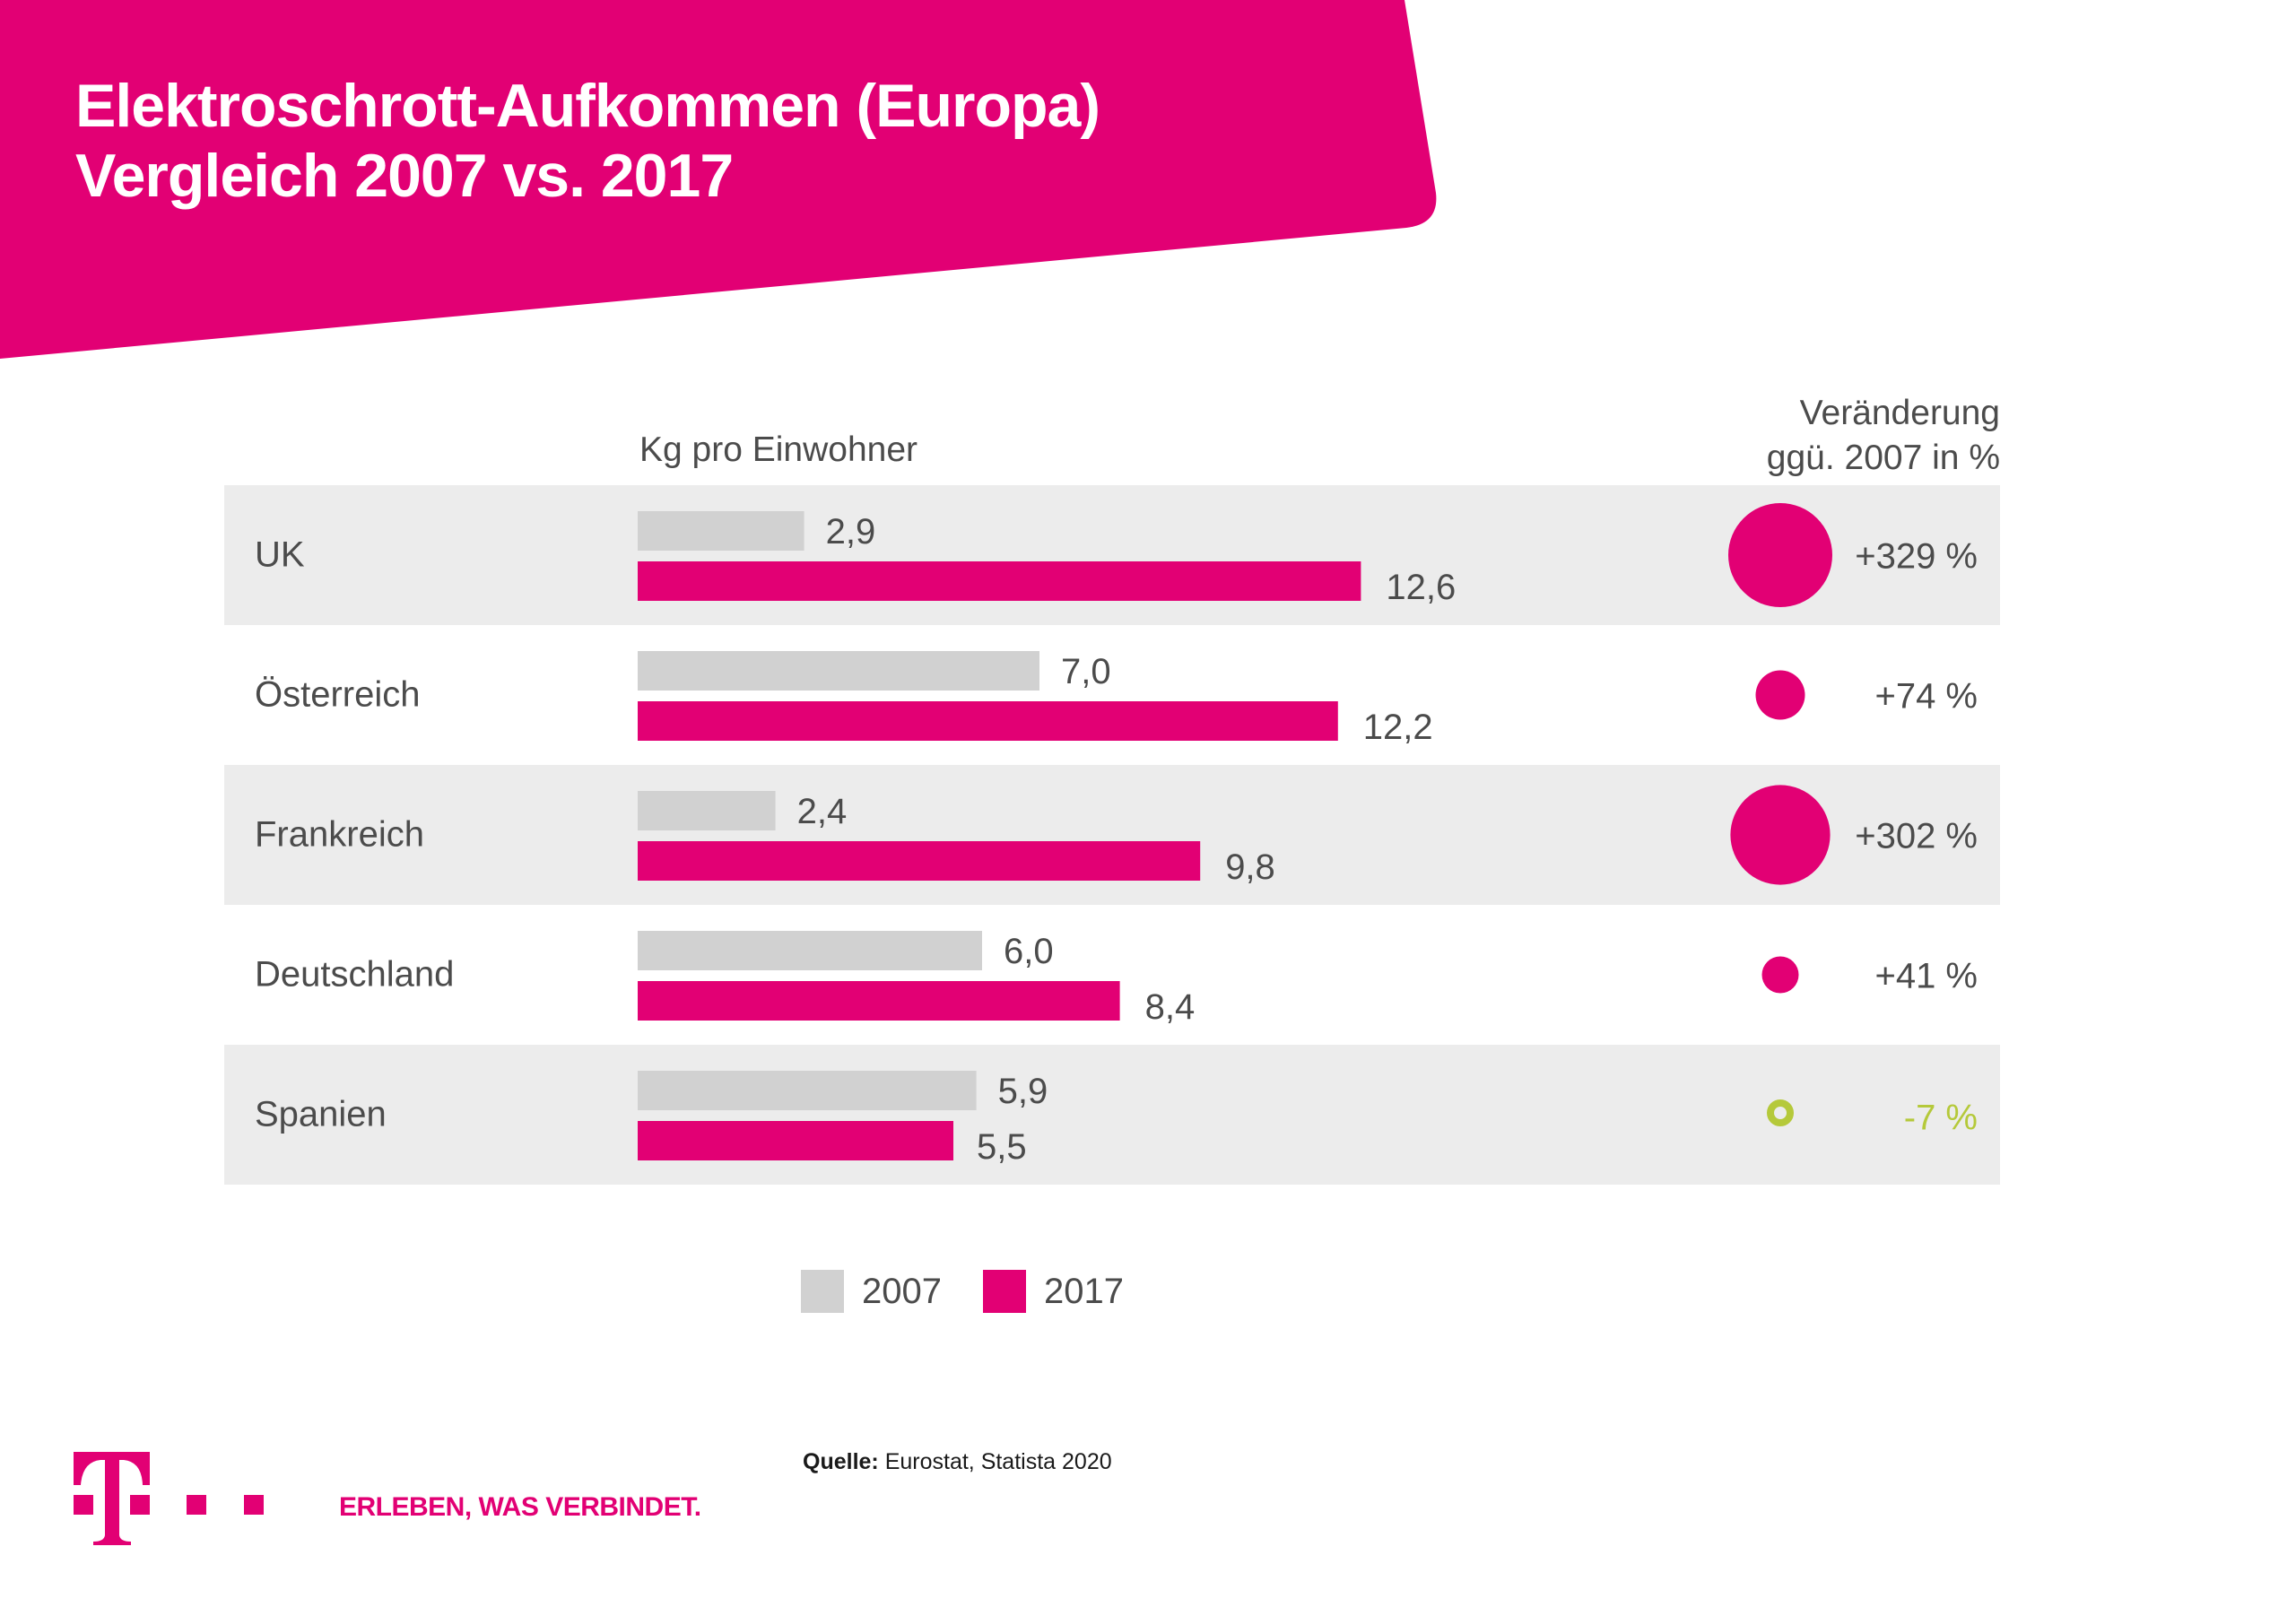 Image resolution: width=2296 pixels, height=1616 pixels. Describe the element at coordinates (995, 1461) in the screenshot. I see `source-text: Eurostat, Statista 2020` at that location.